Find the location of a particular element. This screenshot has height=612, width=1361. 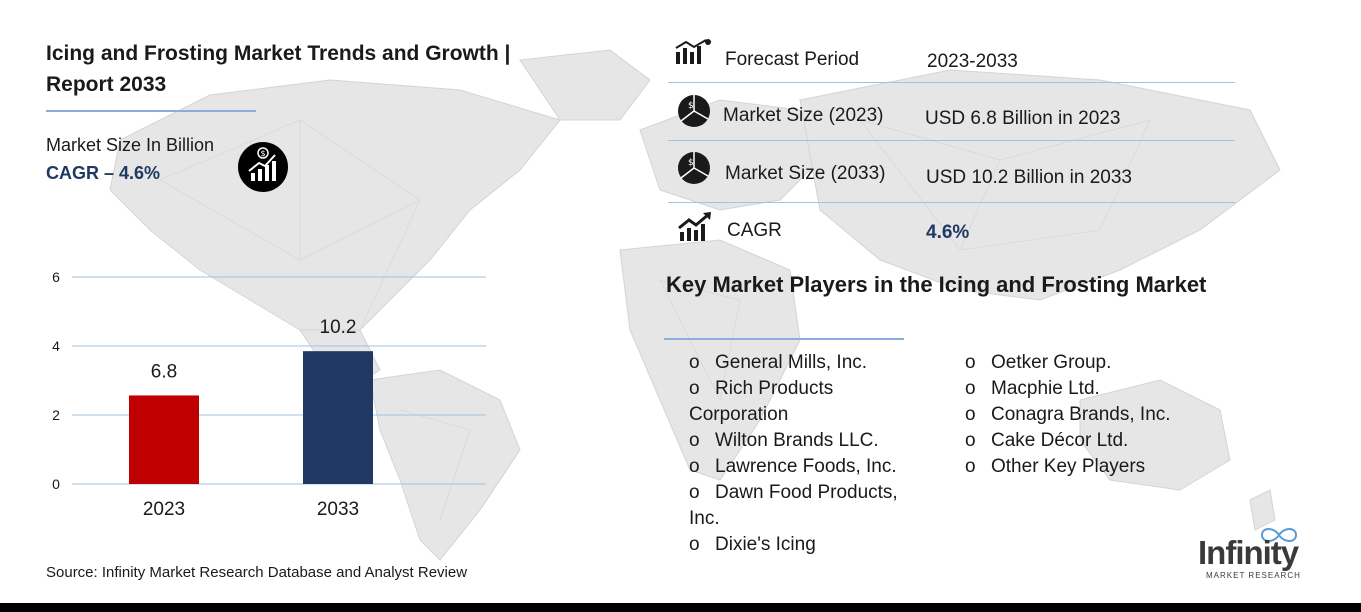

info-label-cagr: CAGR is located at coordinates (754, 230).